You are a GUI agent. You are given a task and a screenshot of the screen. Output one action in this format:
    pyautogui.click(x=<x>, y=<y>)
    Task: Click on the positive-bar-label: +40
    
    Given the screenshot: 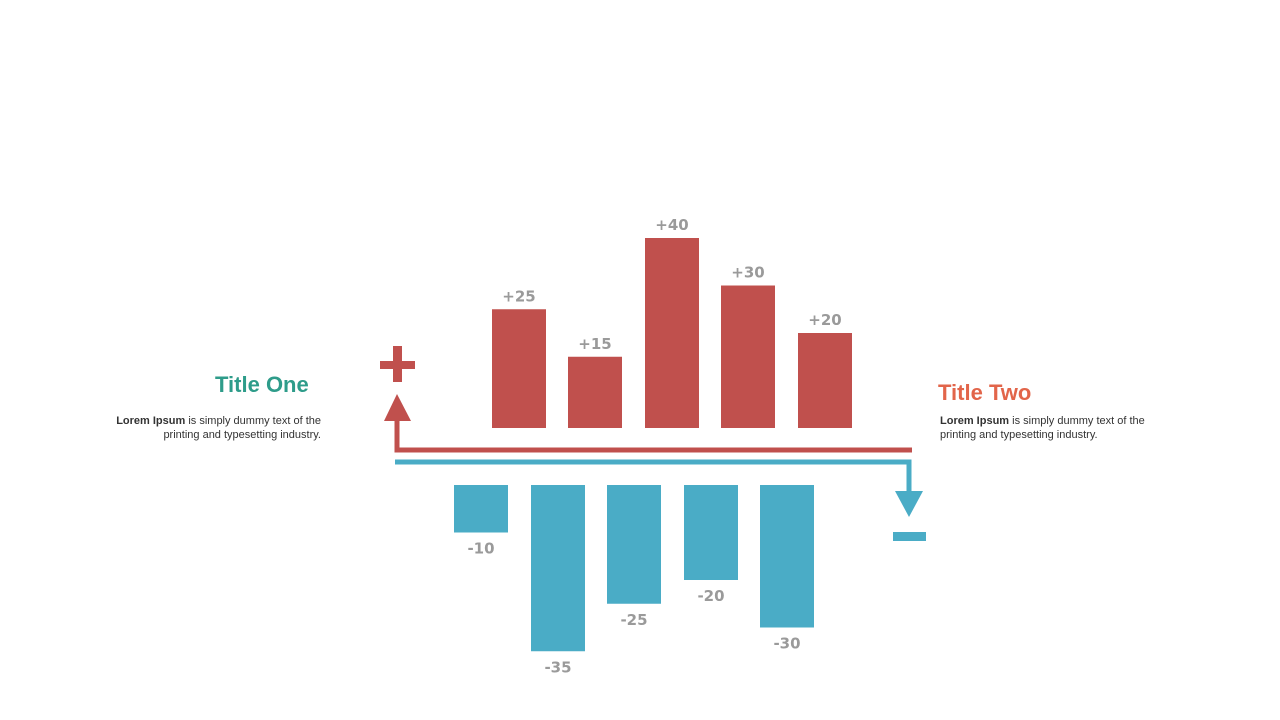 What is the action you would take?
    pyautogui.click(x=671, y=225)
    